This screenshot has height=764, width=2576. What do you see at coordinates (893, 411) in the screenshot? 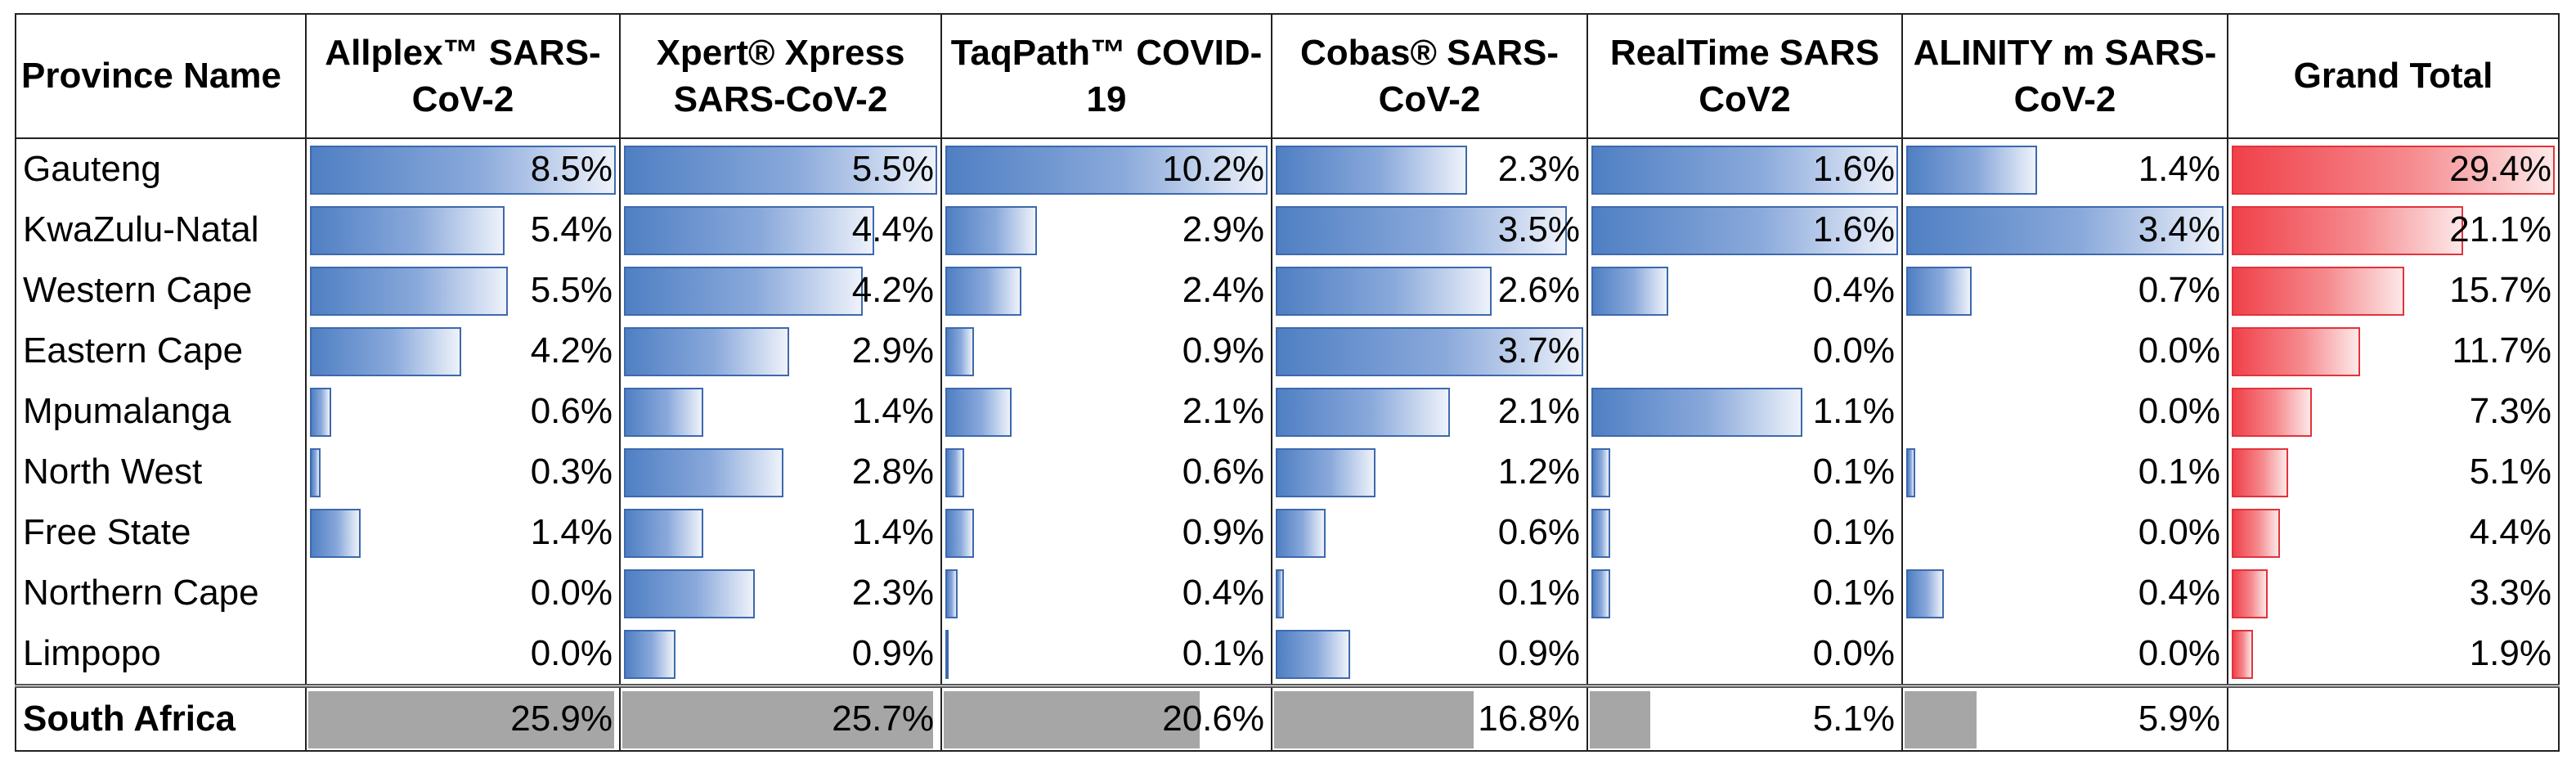
I see `cell-mpumalanga-2-label: 1.4%` at bounding box center [893, 411].